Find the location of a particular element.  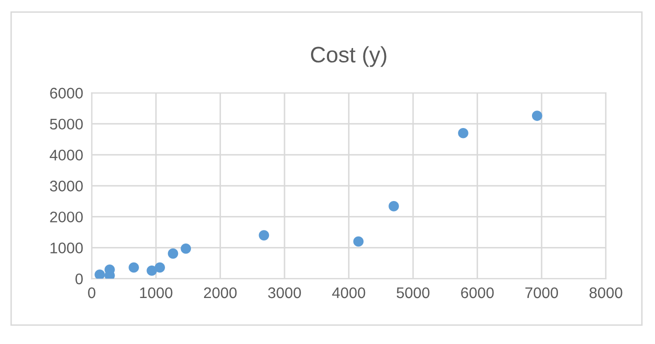

x-tick-label: 1000 is located at coordinates (156, 292).